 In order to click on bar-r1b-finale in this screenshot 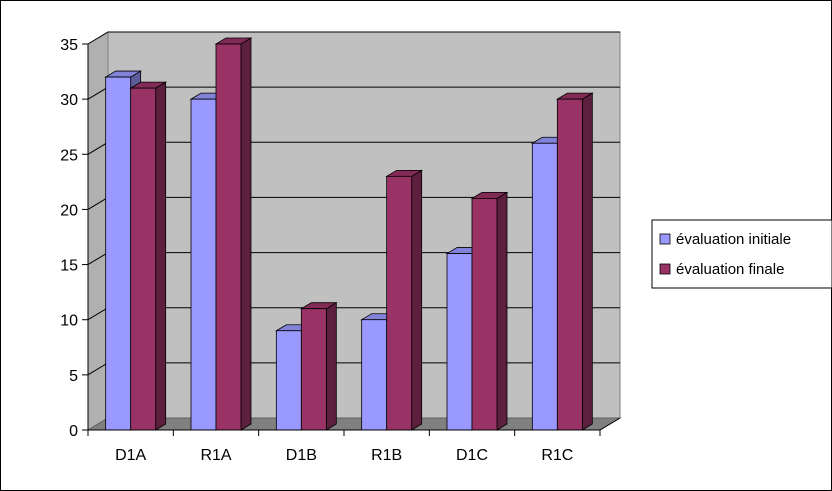, I will do `click(399, 303)`.